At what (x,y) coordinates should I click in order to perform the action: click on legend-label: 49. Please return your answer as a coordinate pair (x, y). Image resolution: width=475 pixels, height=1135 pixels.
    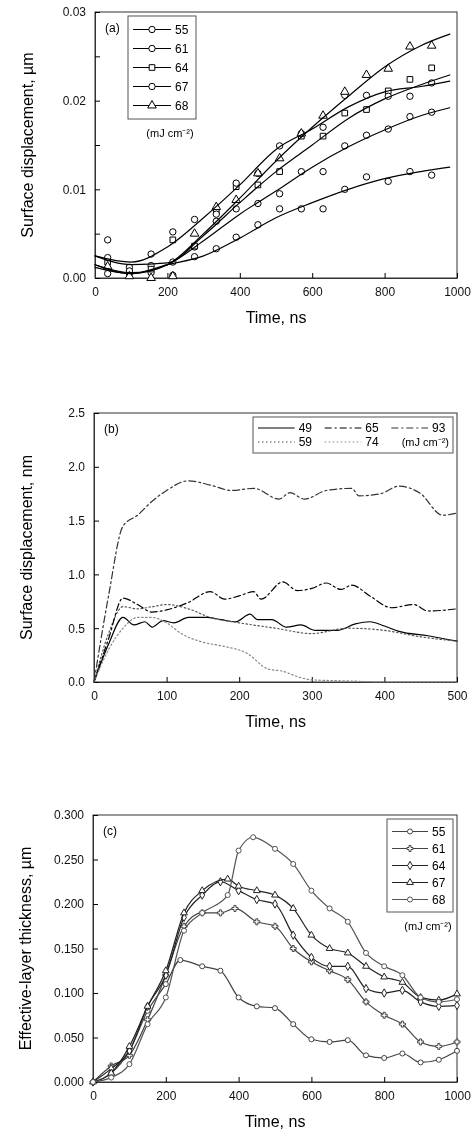
    Looking at the image, I should click on (305, 428).